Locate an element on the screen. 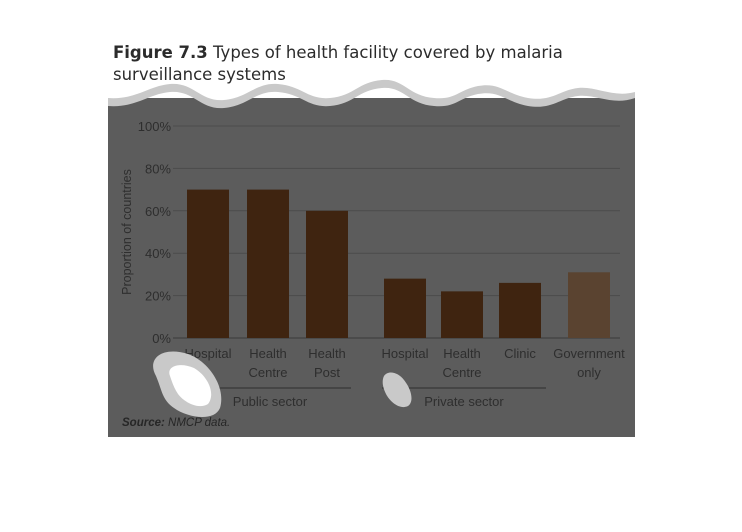  y-tick-label: 20% is located at coordinates (158, 296).